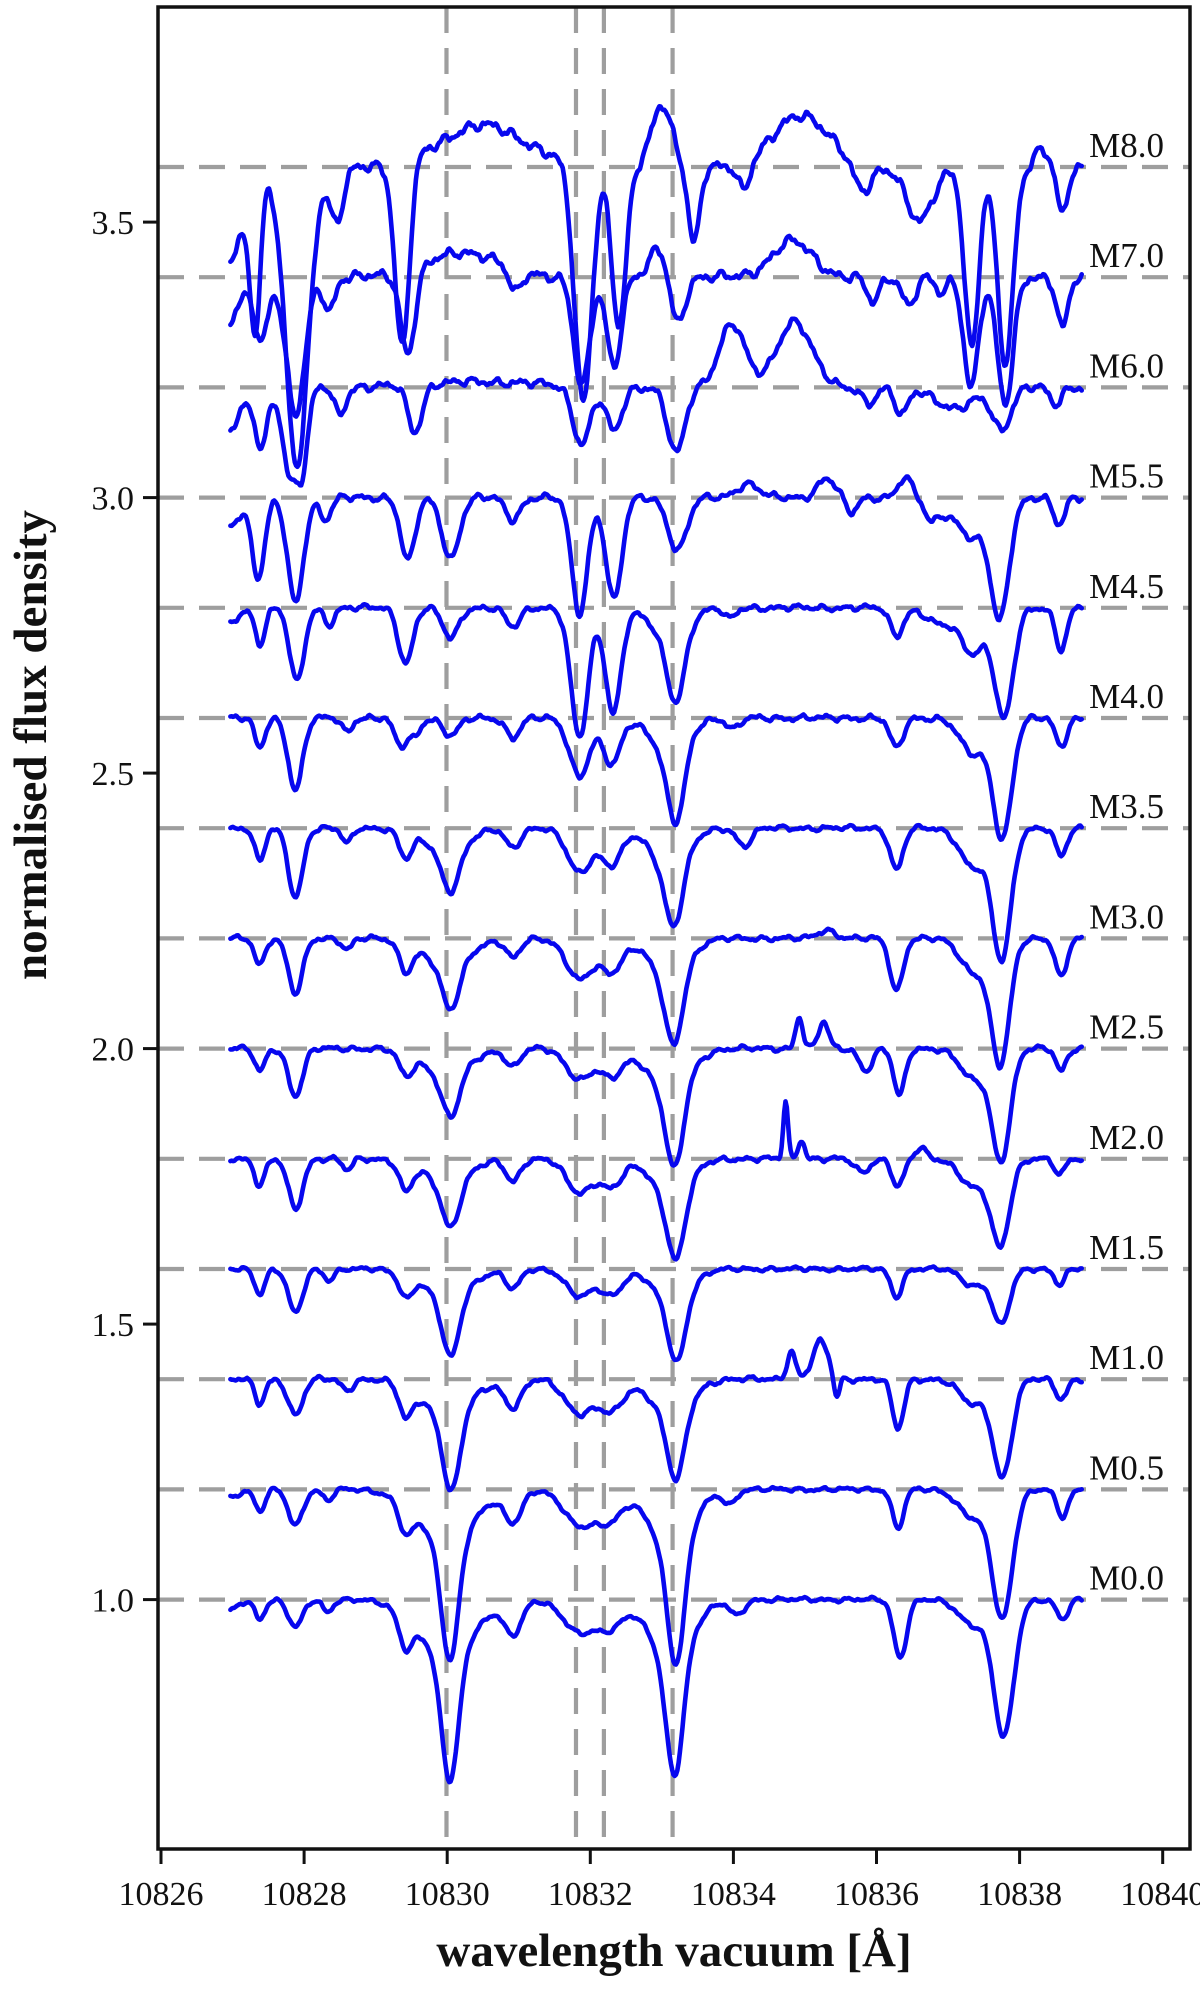 This screenshot has width=1200, height=1998. Describe the element at coordinates (656, 998) in the screenshot. I see `spectrum-M3.0` at that location.